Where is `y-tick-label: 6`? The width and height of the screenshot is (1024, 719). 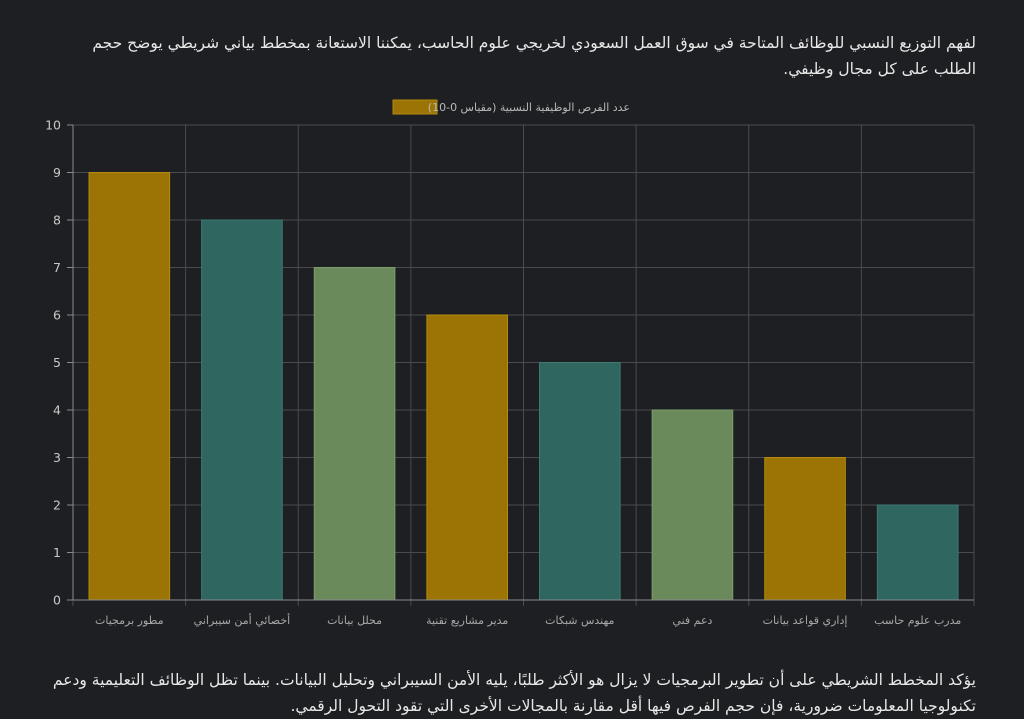
y-tick-label: 6 is located at coordinates (57, 315).